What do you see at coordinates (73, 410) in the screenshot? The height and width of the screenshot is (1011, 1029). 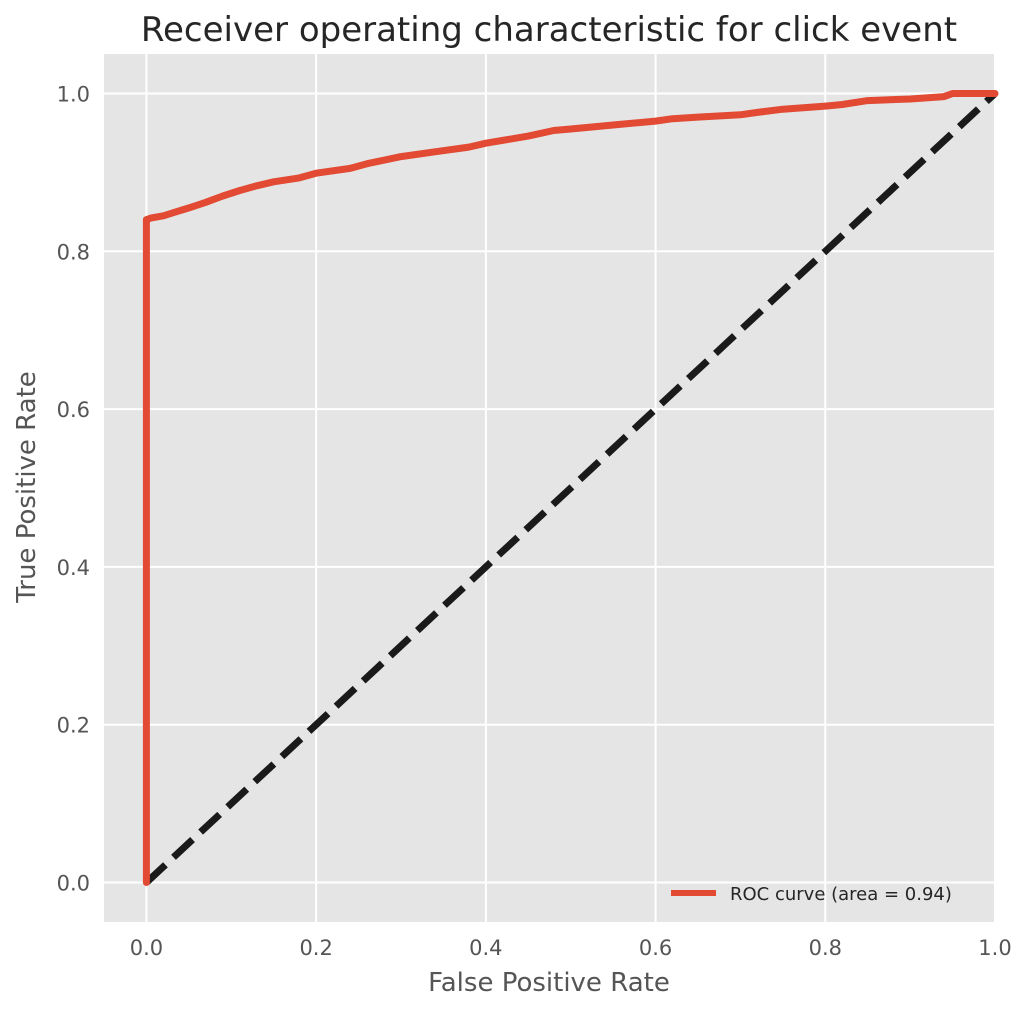 I see `y-tick-label: 0.6` at bounding box center [73, 410].